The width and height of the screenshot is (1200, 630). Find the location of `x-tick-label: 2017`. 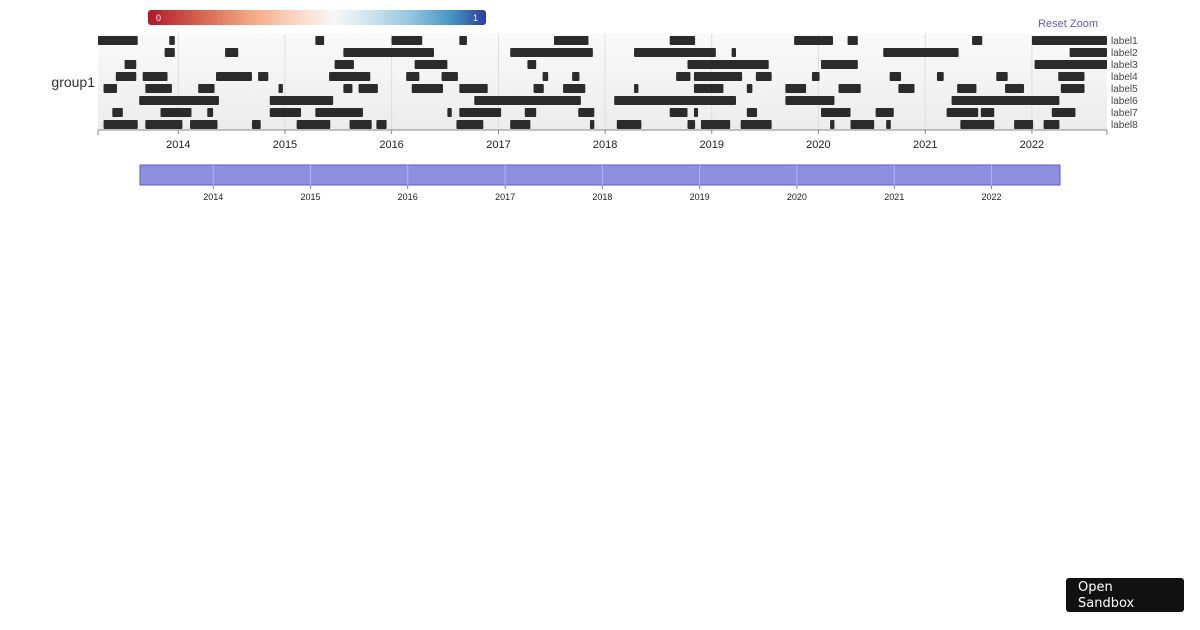

x-tick-label: 2017 is located at coordinates (498, 145).